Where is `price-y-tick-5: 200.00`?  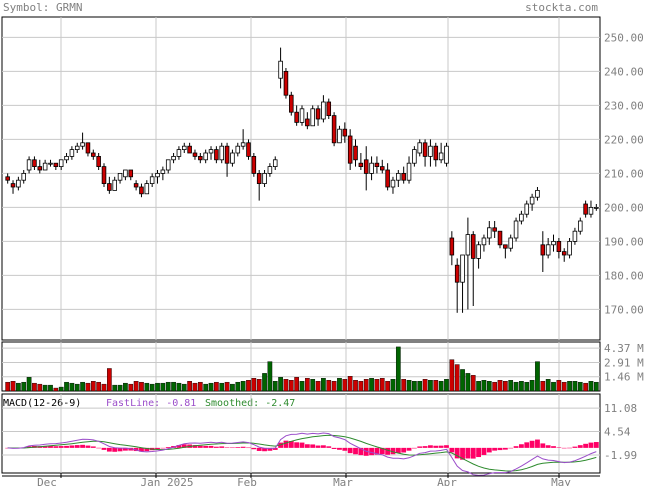
price-y-tick-5: 200.00 is located at coordinates (624, 207).